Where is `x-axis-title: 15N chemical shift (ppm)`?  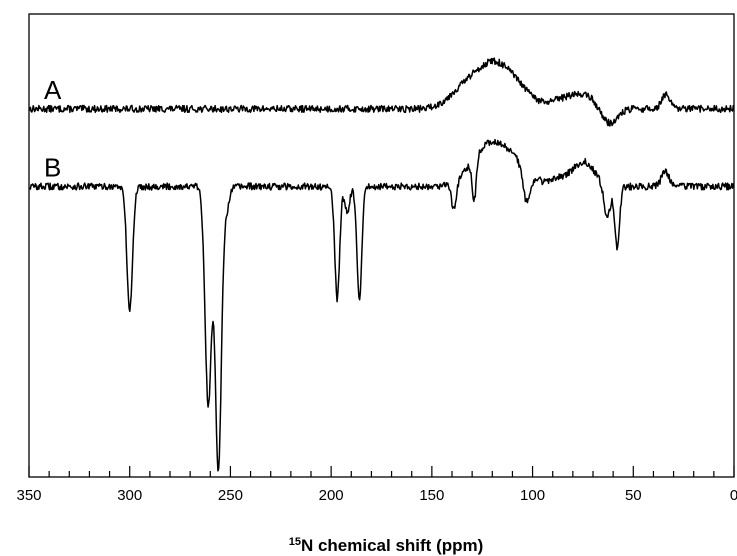
x-axis-title: 15N chemical shift (ppm) is located at coordinates (386, 545).